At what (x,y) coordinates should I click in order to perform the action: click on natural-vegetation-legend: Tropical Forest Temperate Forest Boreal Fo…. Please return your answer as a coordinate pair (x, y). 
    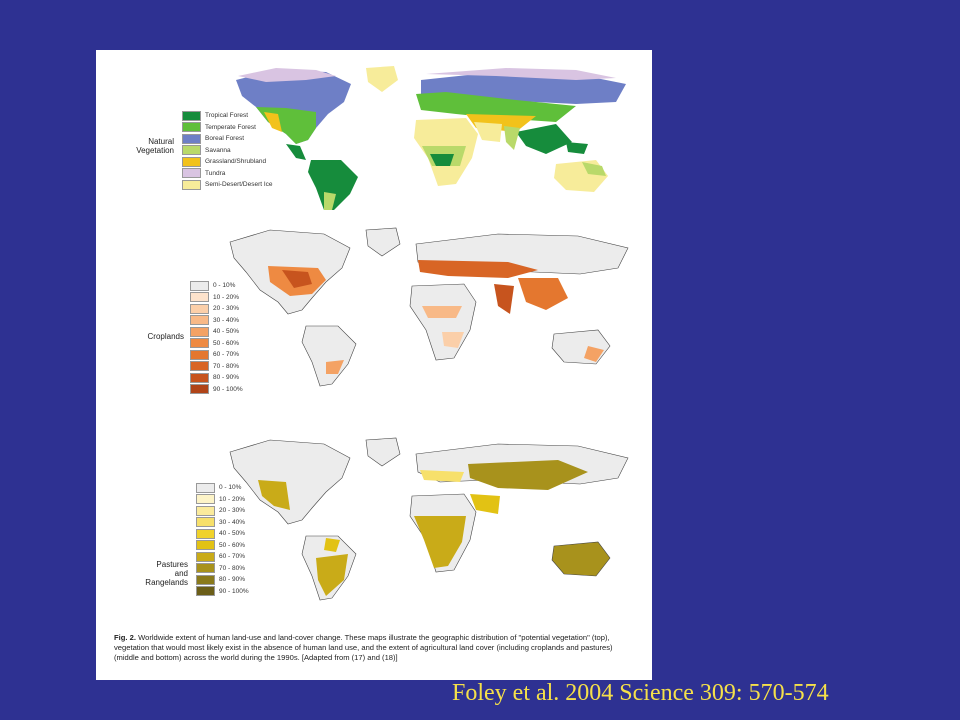
    Looking at the image, I should click on (227, 150).